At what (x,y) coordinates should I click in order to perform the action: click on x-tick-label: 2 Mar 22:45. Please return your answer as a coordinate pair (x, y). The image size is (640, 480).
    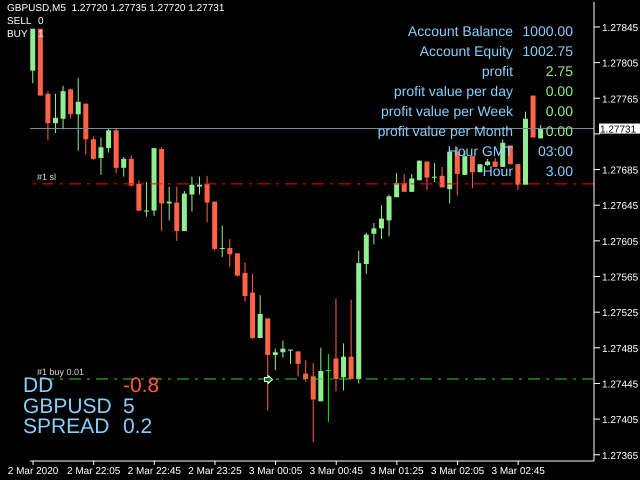
    Looking at the image, I should click on (155, 472).